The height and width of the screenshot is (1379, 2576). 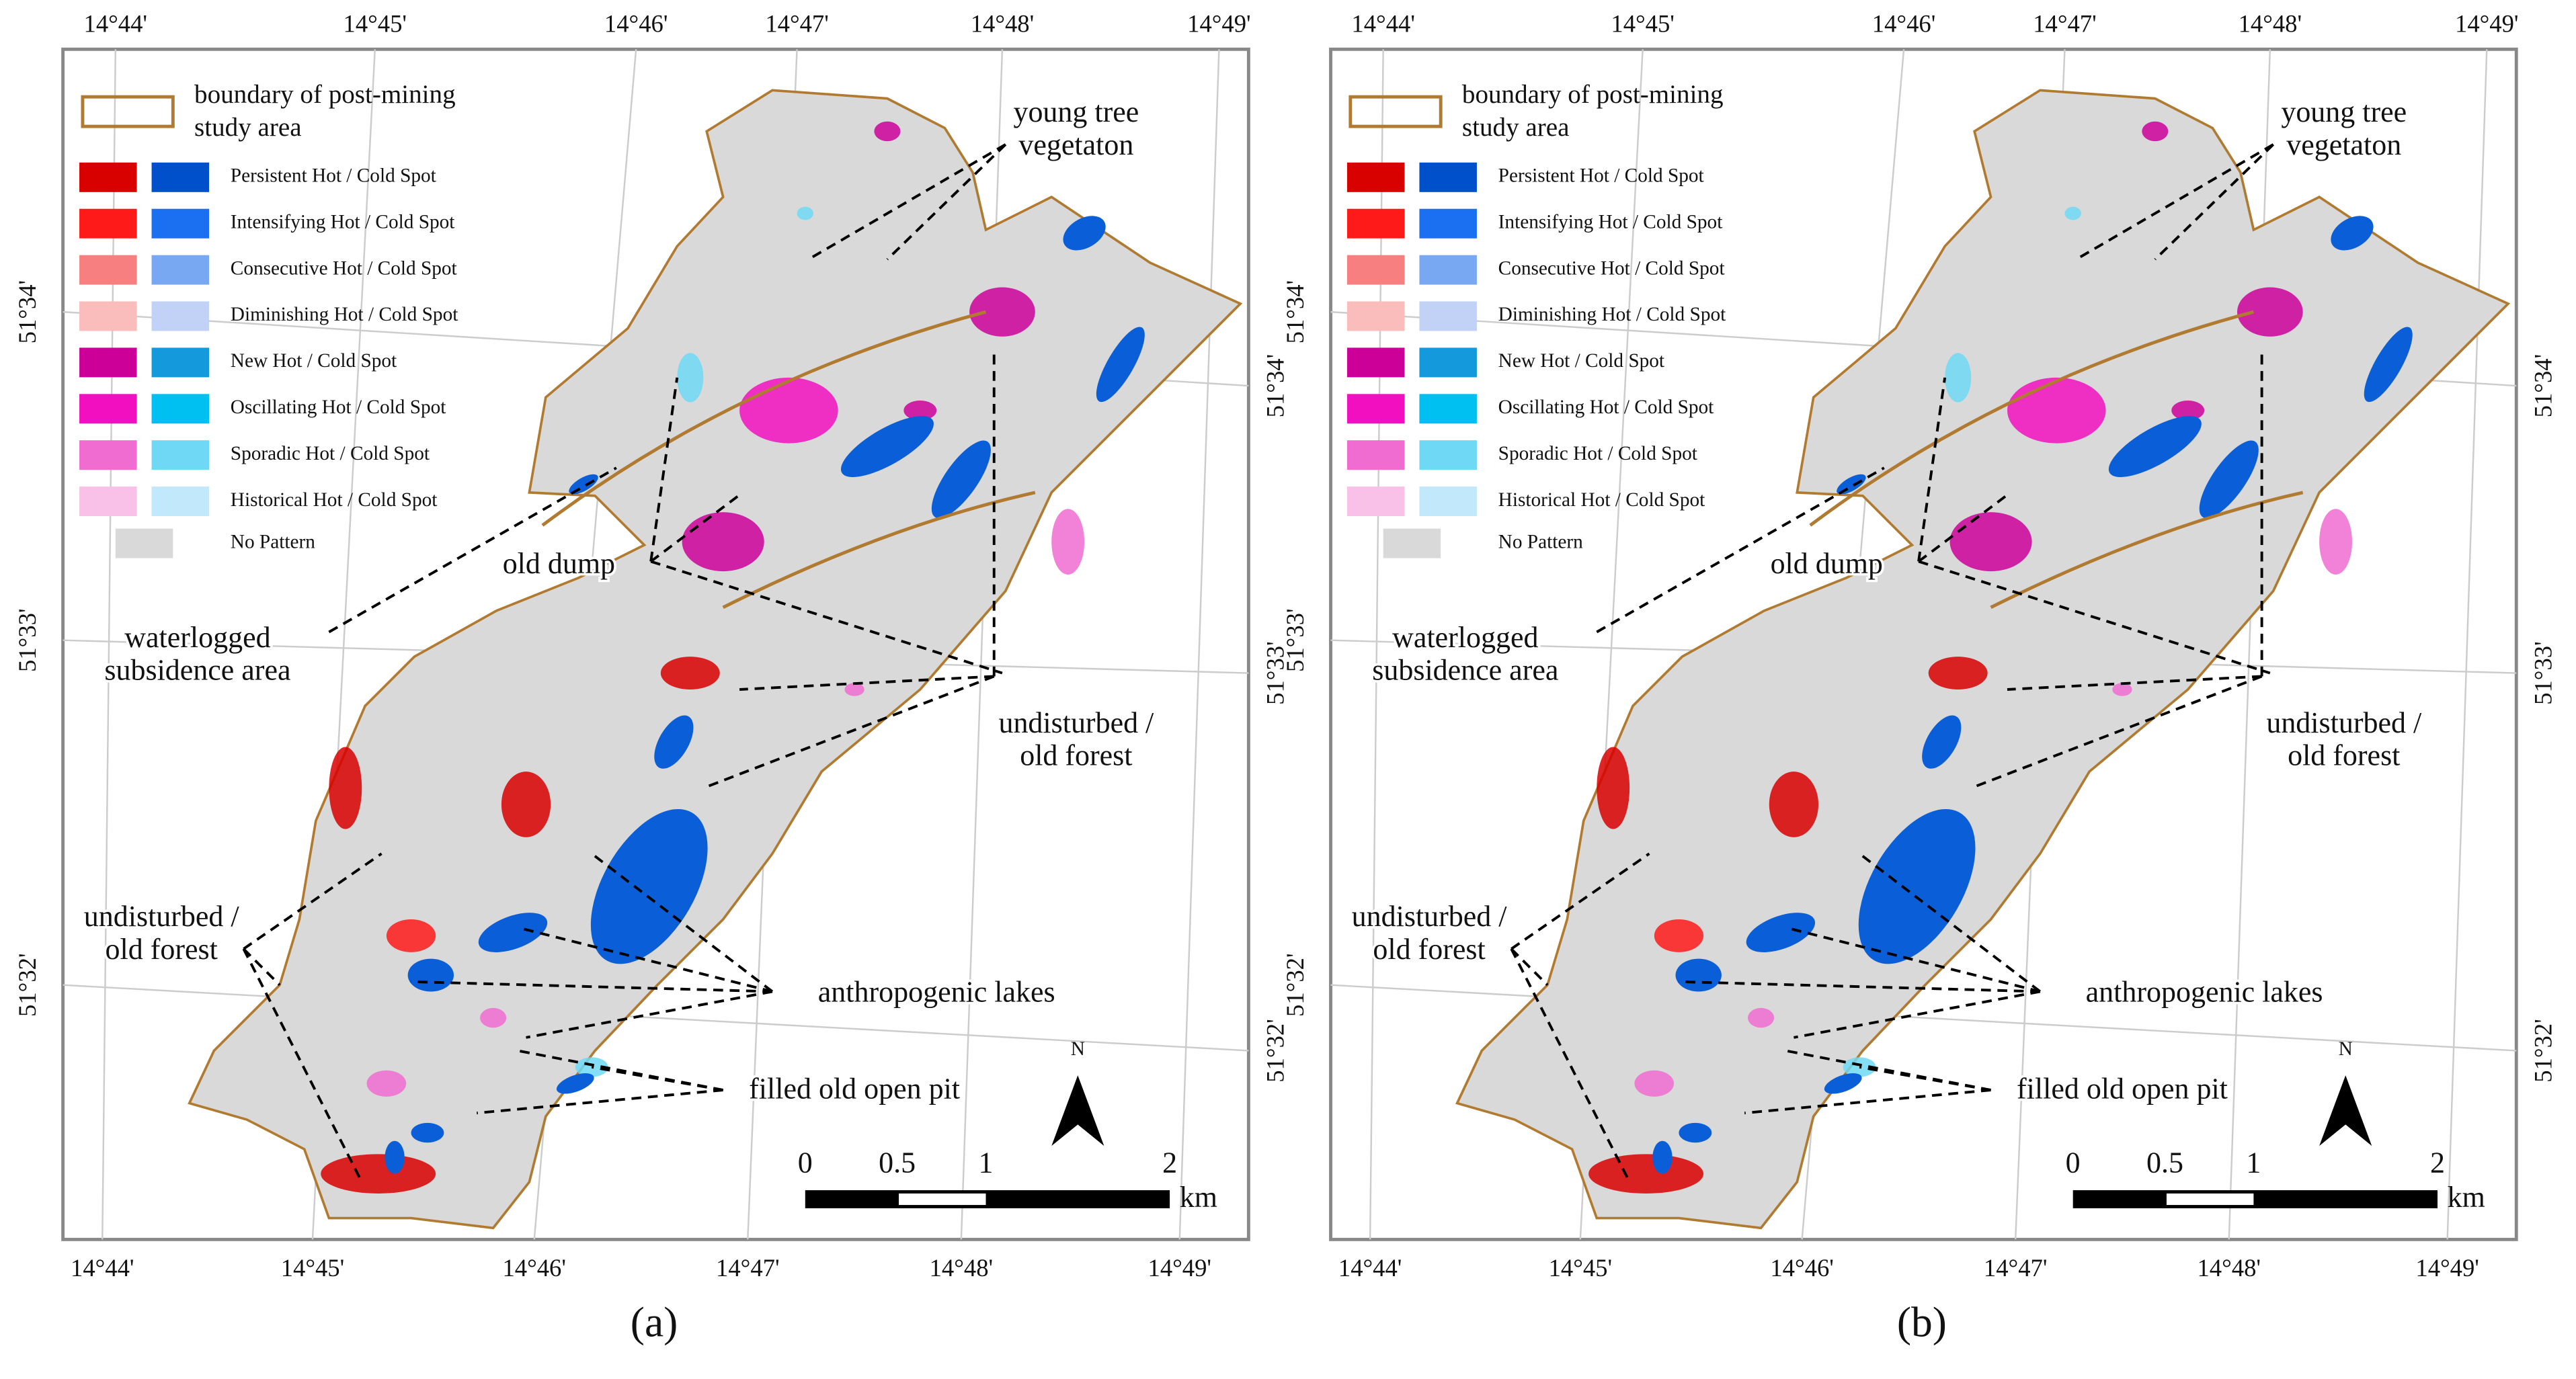 What do you see at coordinates (854, 1089) in the screenshot?
I see `annotation: filled old open pit` at bounding box center [854, 1089].